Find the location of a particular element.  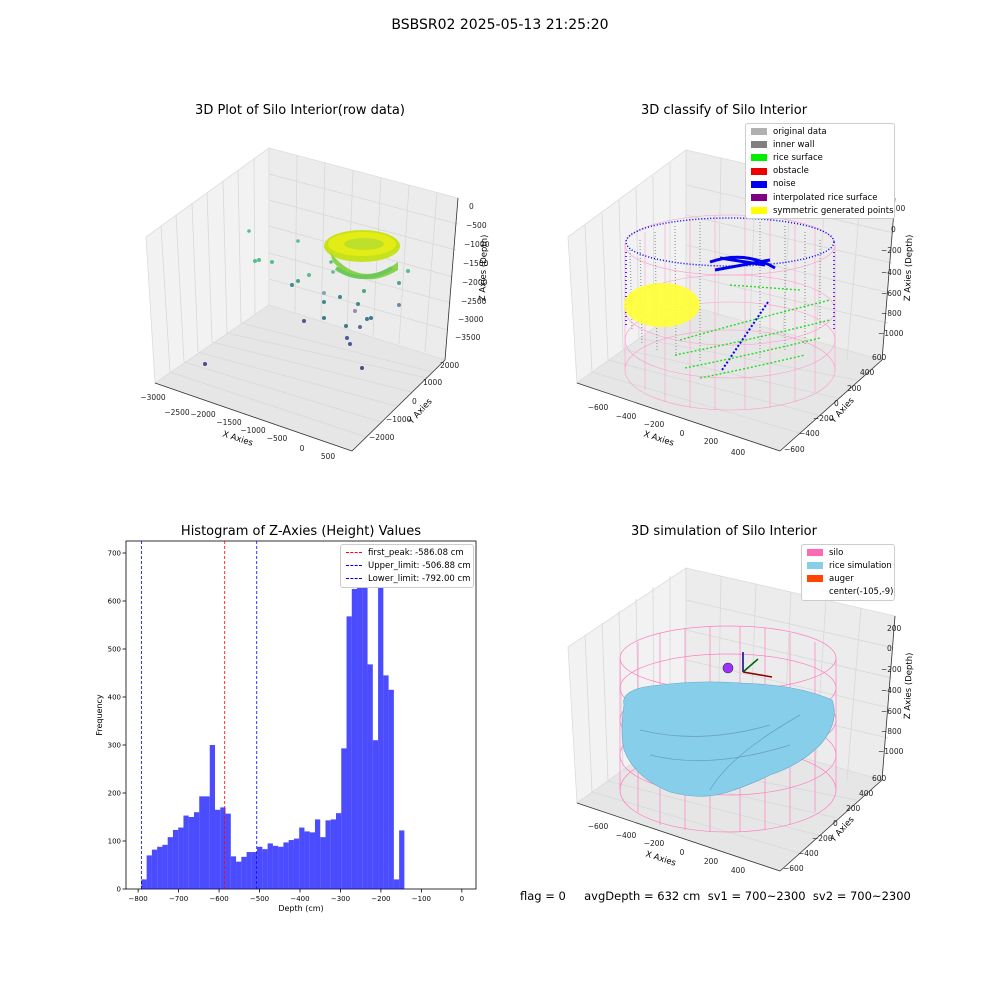

y-tick-label: 100 is located at coordinates (114, 842).